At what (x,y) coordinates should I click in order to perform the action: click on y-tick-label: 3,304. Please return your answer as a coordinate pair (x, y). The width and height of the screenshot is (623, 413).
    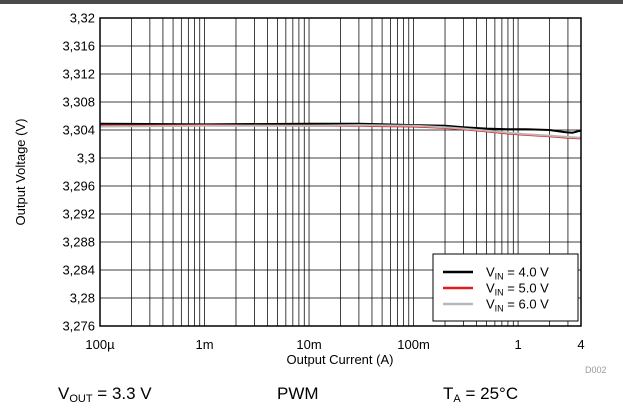
    Looking at the image, I should click on (78, 130).